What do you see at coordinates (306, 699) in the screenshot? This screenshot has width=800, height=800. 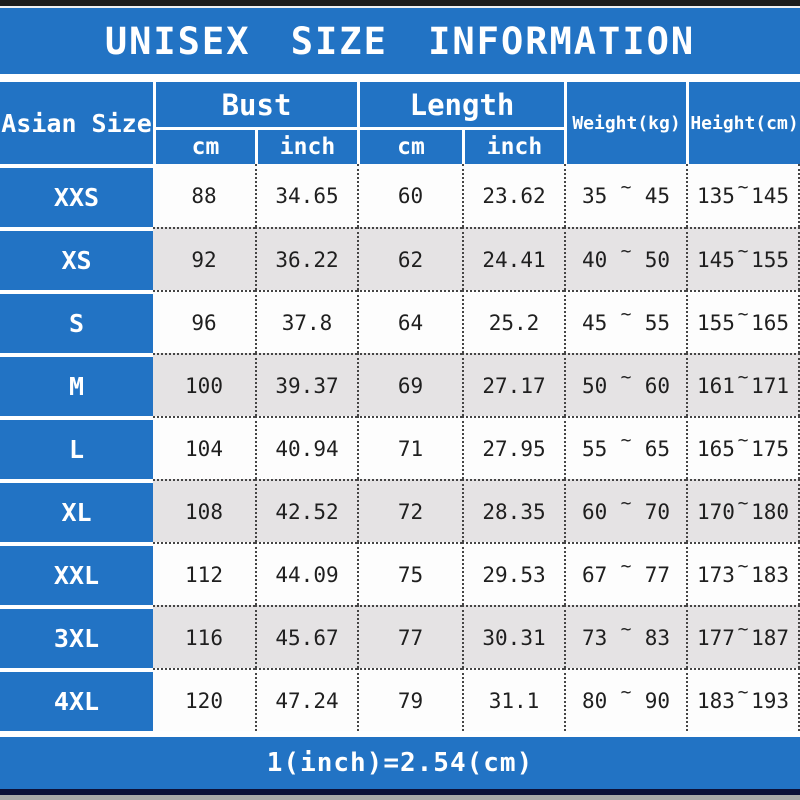 I see `bust-inch-value: 47.24` at bounding box center [306, 699].